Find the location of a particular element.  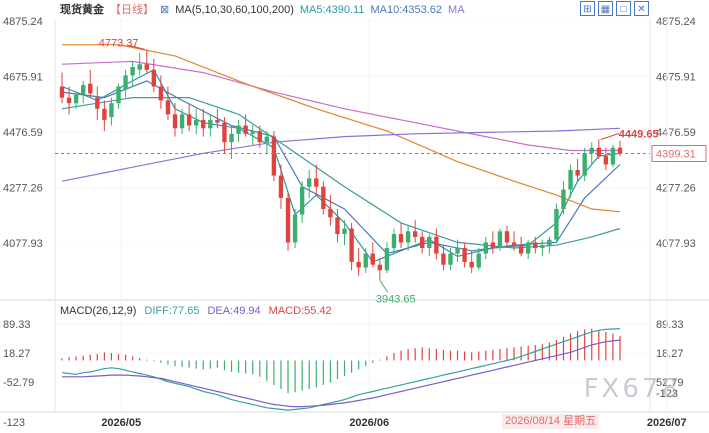

square-icon: □ is located at coordinates (623, 8).